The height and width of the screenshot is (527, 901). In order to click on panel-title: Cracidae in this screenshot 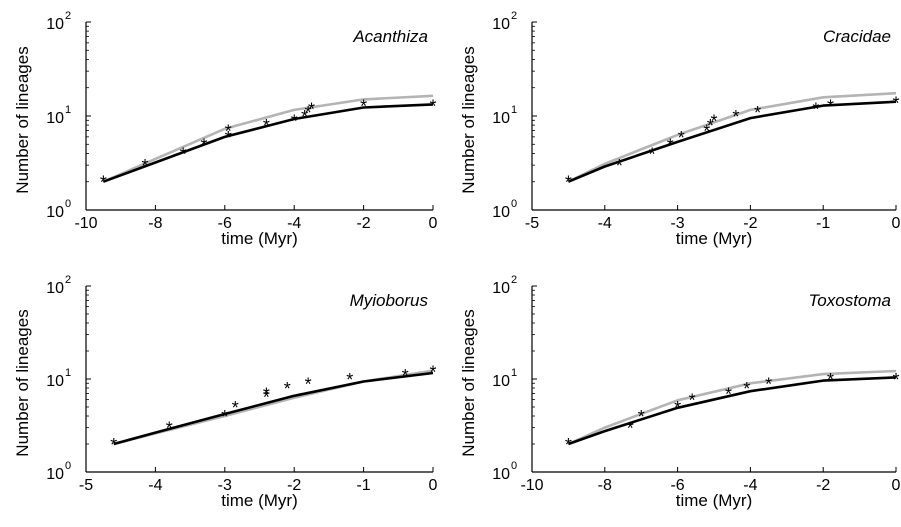, I will do `click(857, 36)`.